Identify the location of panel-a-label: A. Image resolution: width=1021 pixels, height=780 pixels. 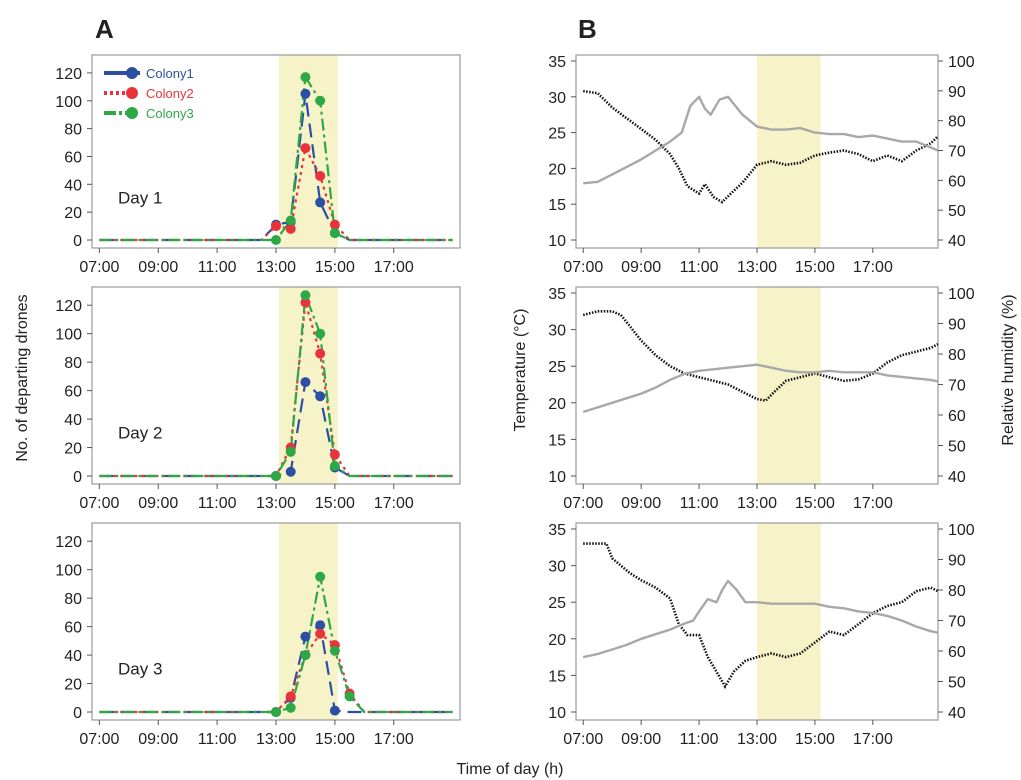
(104, 29).